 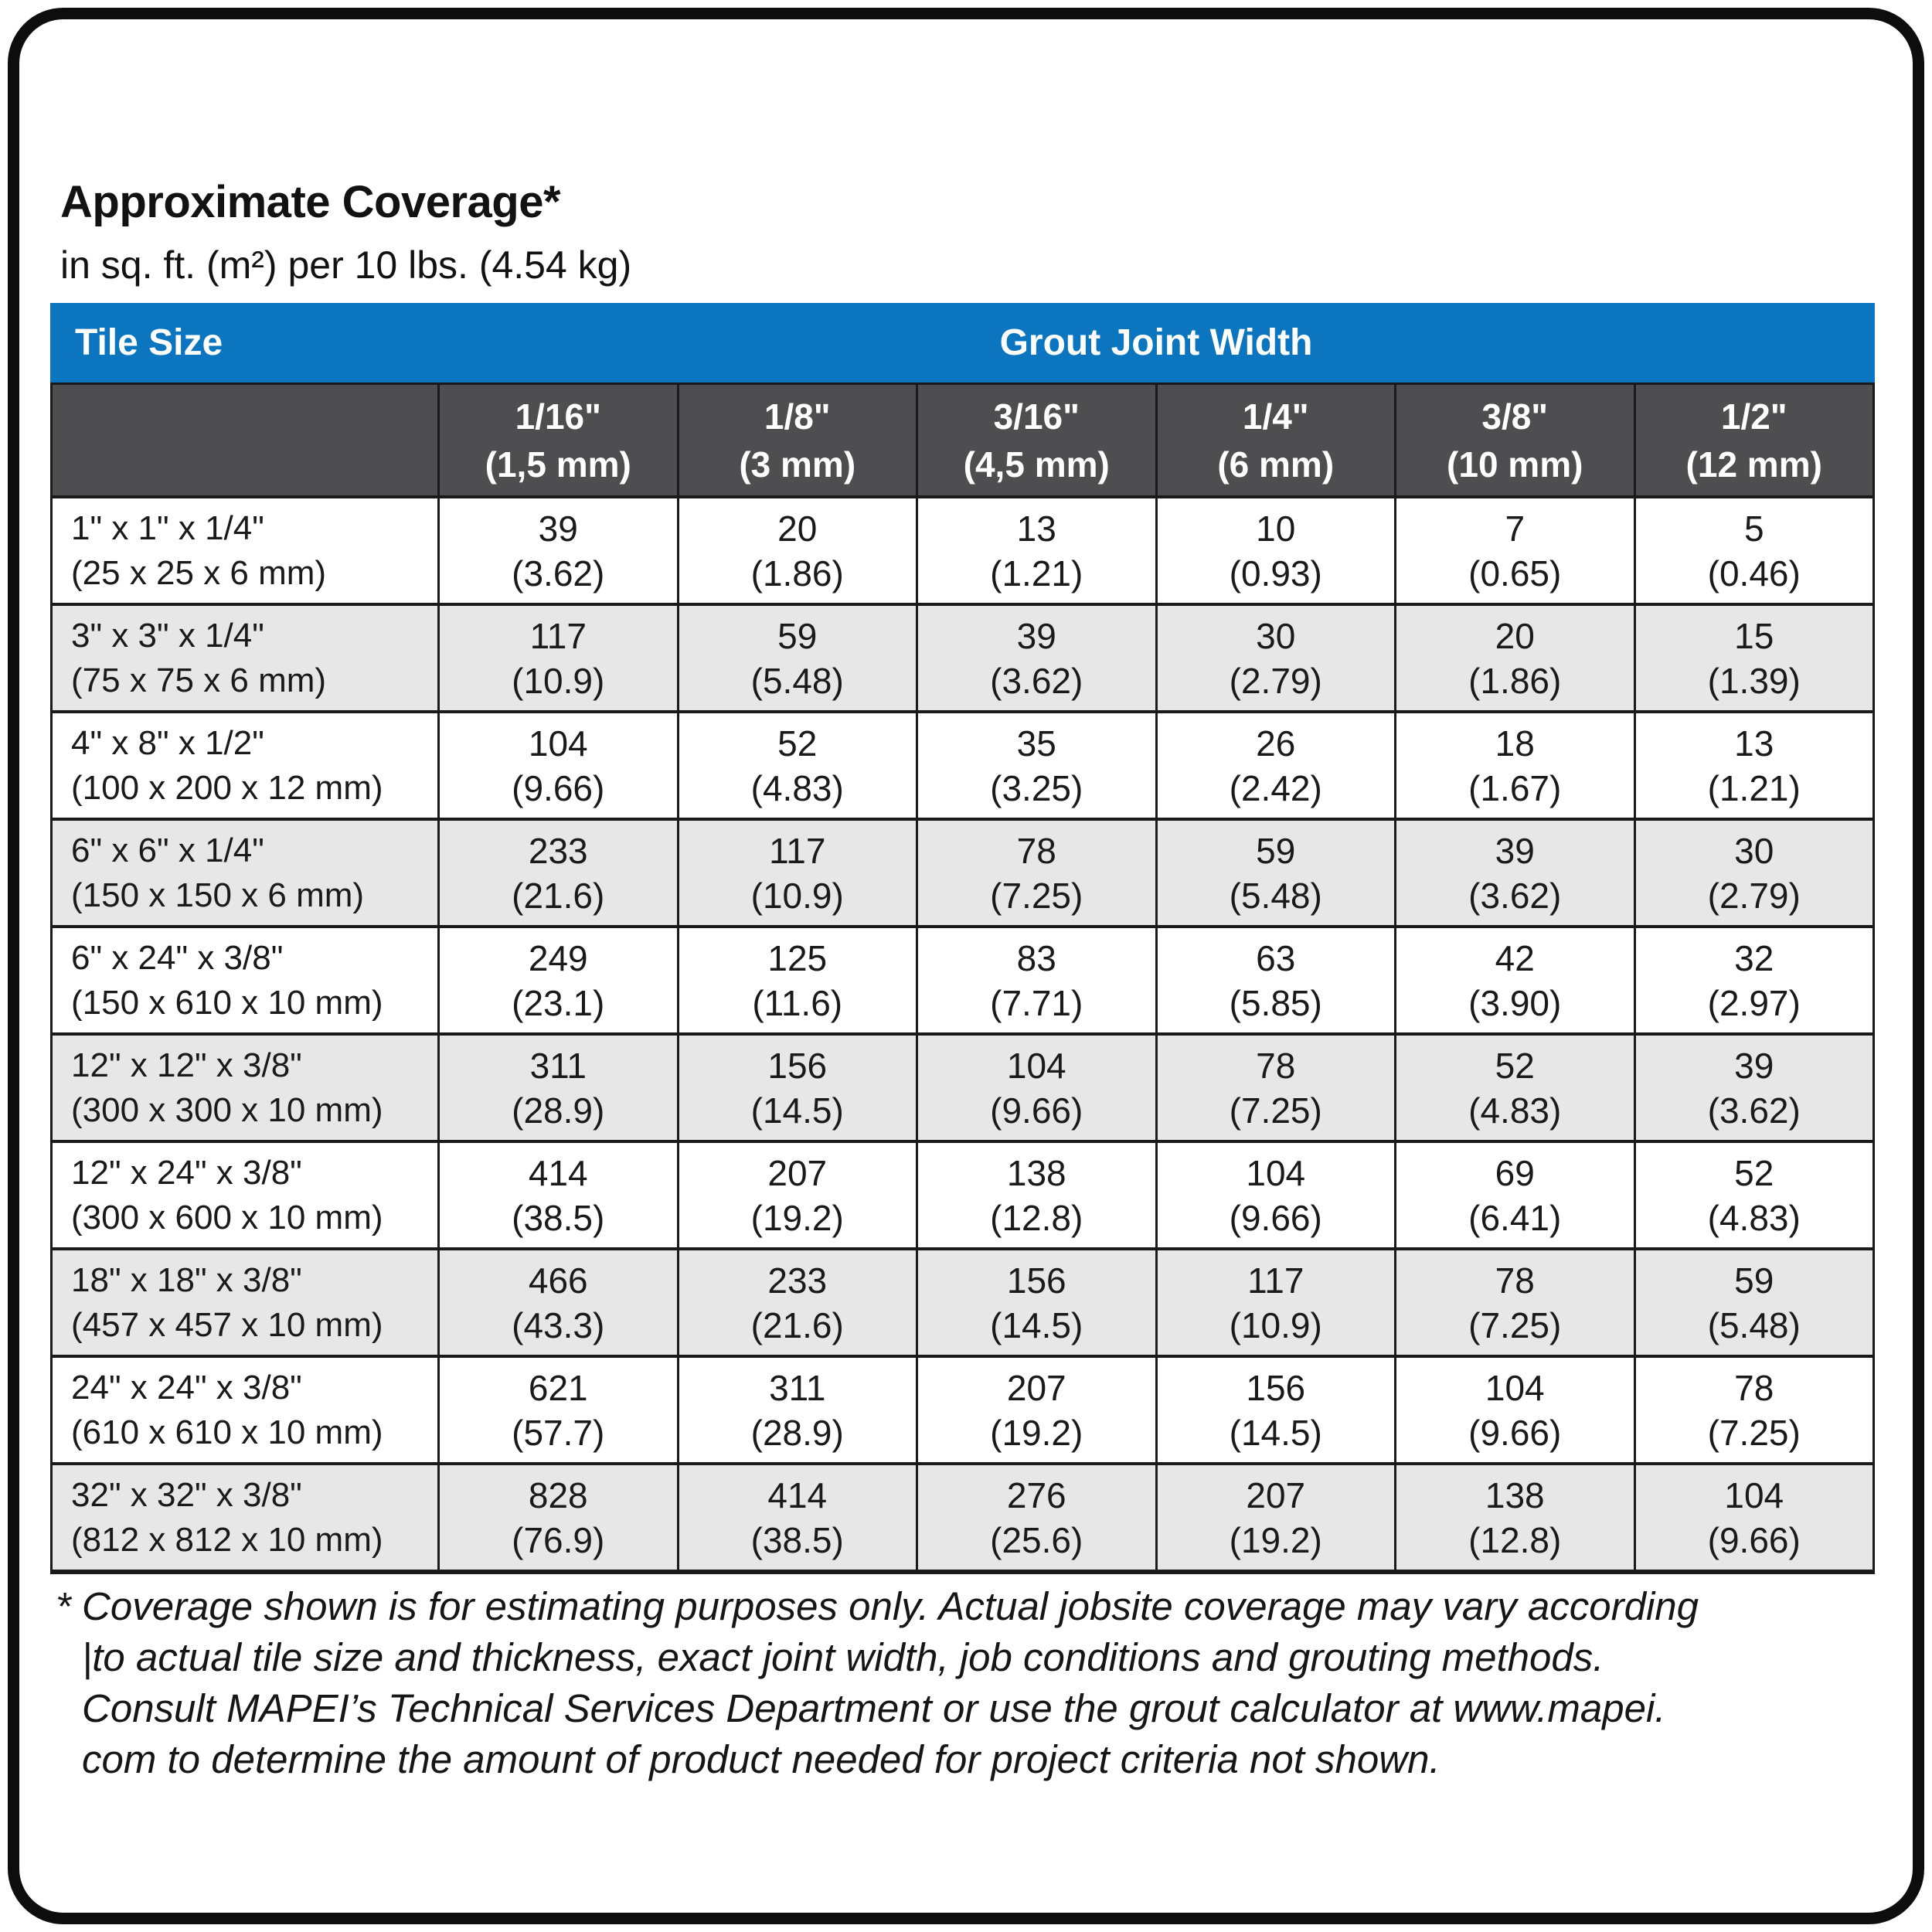 I want to click on coverage-metric: (3.25), so click(x=1036, y=788).